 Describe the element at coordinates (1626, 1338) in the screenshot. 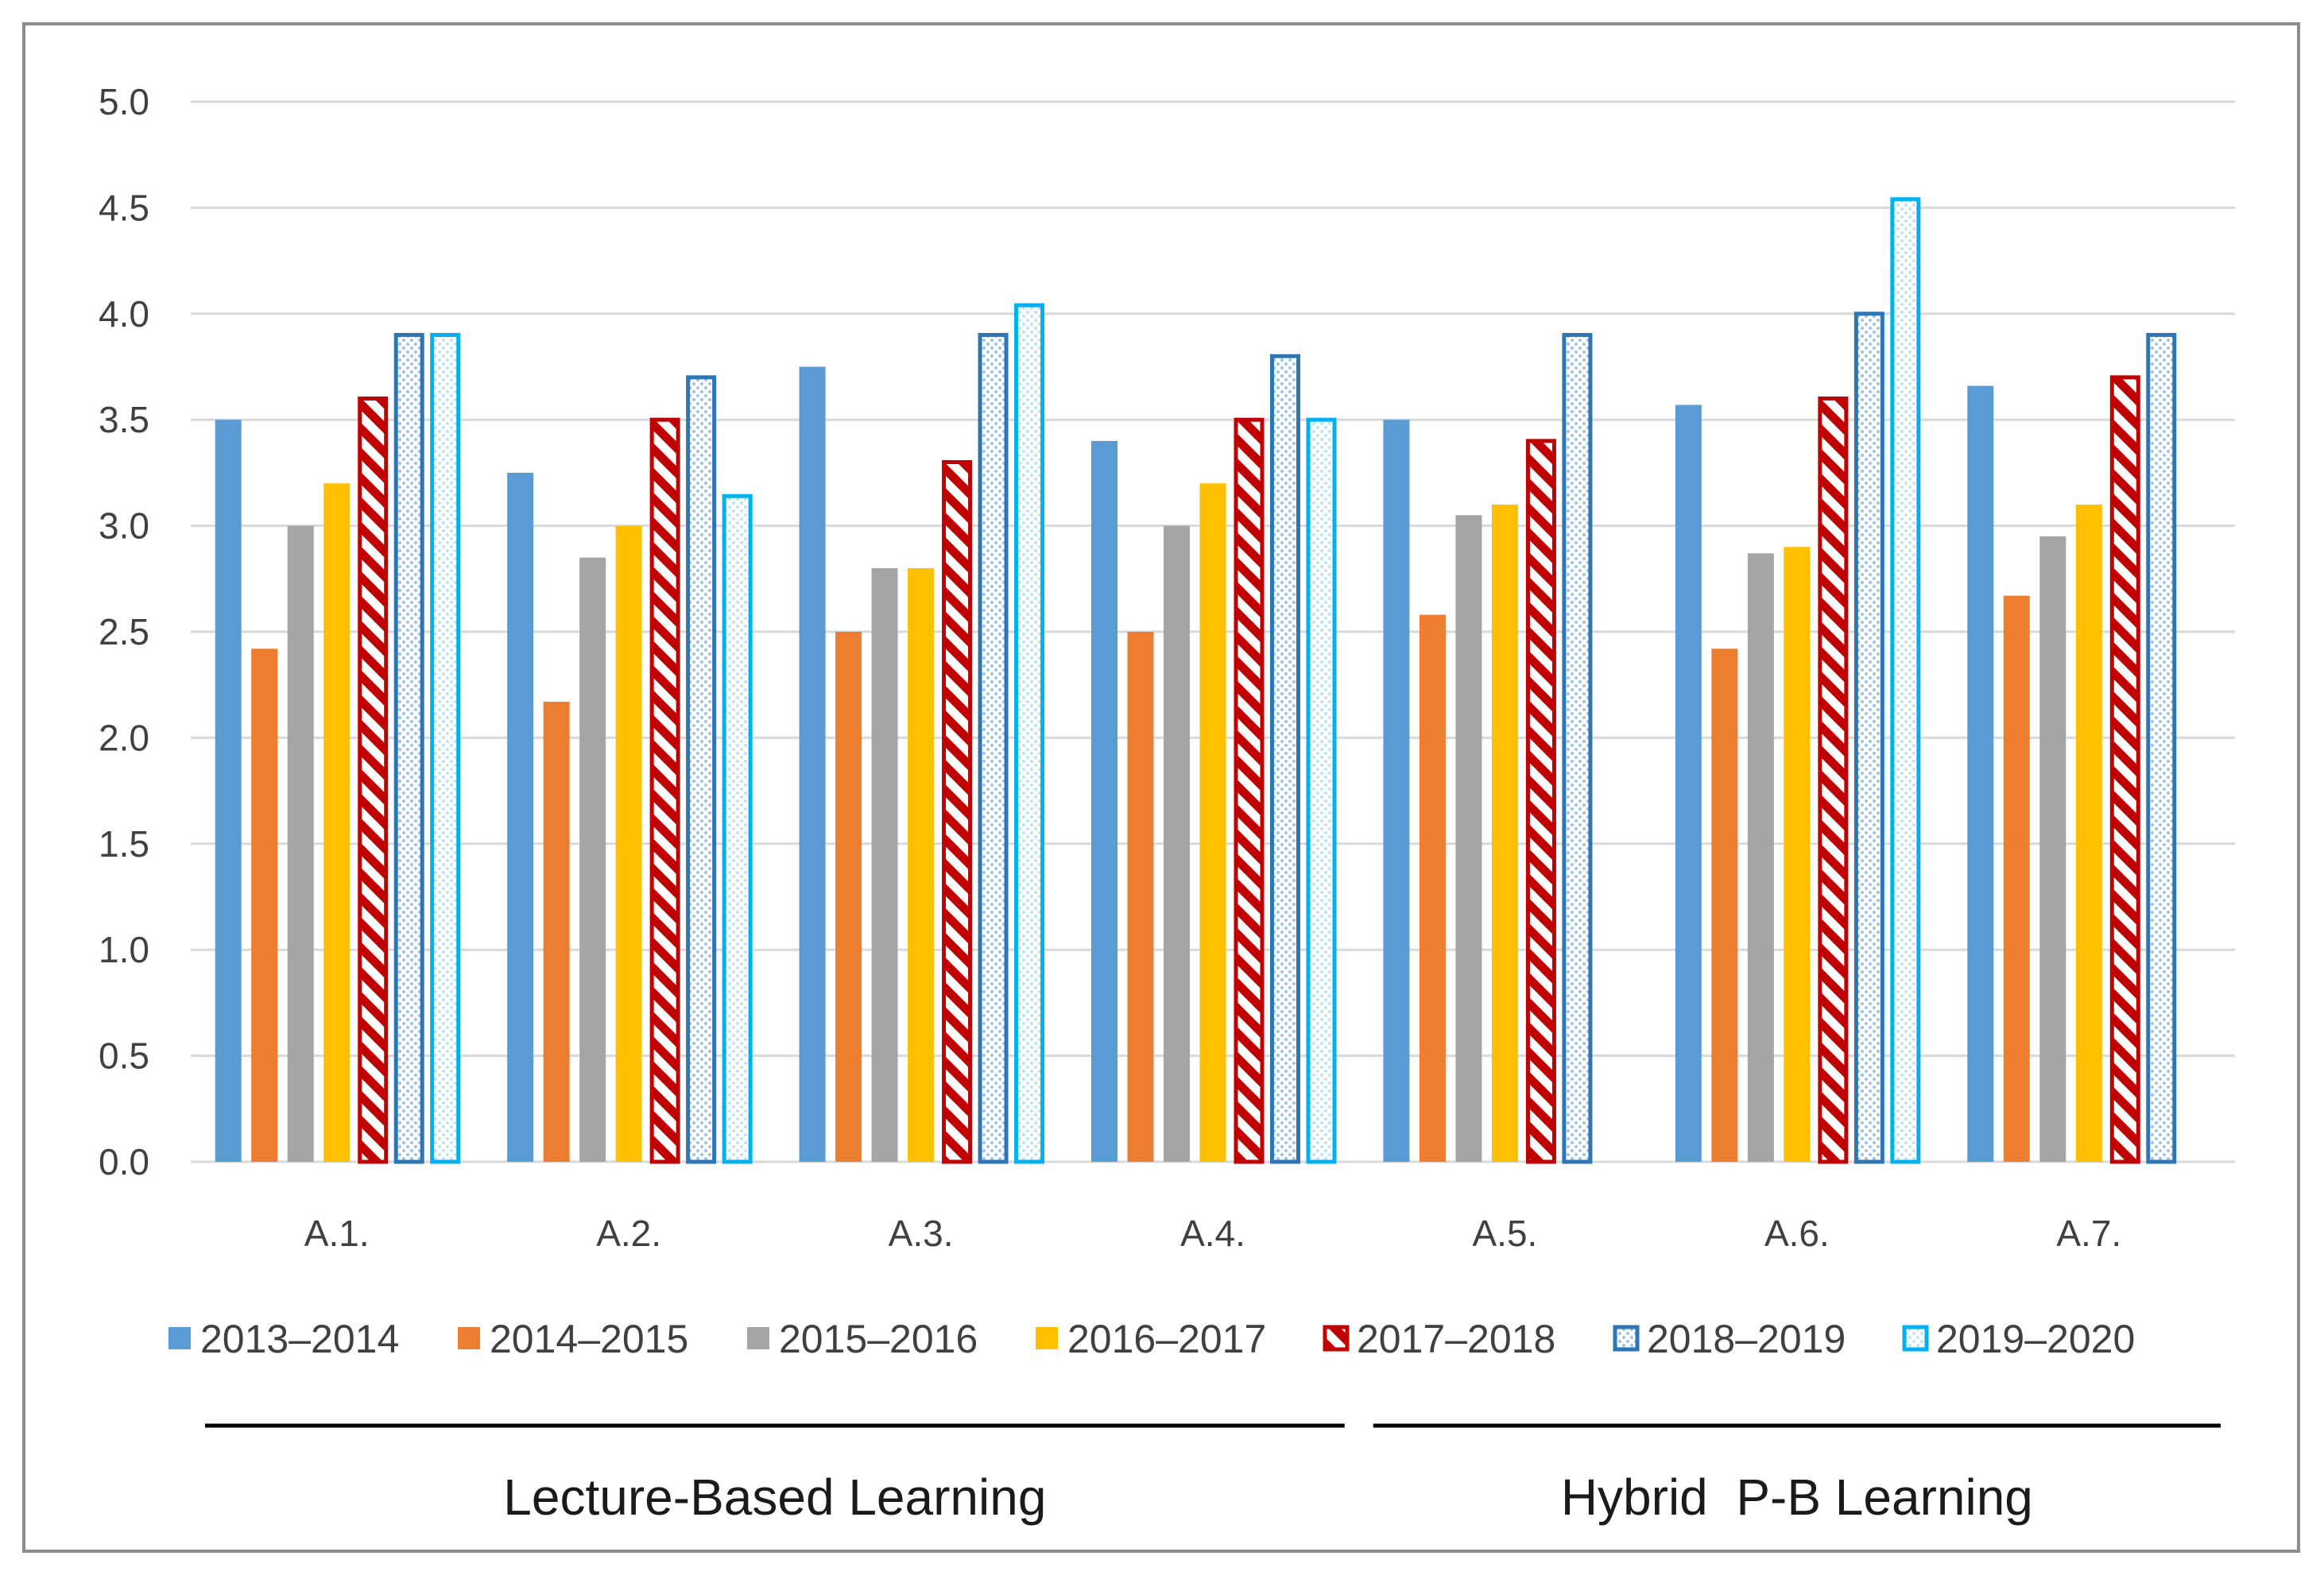

I see `legend-swatch-2018-2019` at that location.